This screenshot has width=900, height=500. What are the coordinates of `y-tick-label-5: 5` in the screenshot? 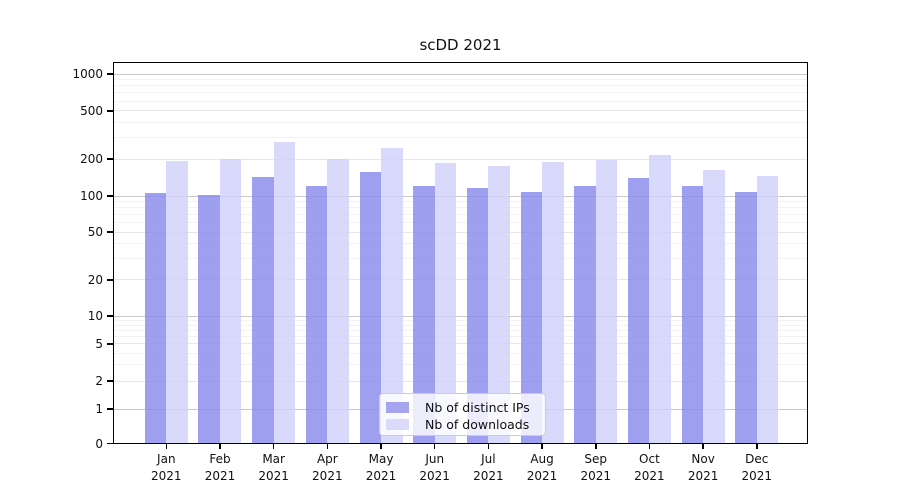 It's located at (99, 343).